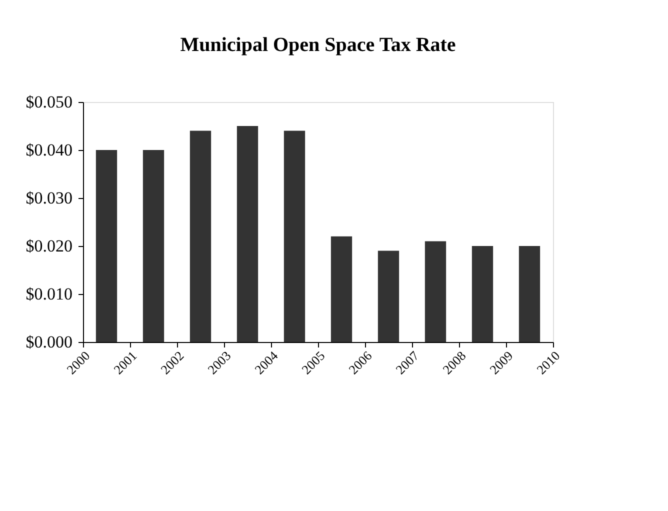 Image resolution: width=668 pixels, height=511 pixels. What do you see at coordinates (49, 294) in the screenshot?
I see `y-tick-label: $0.010` at bounding box center [49, 294].